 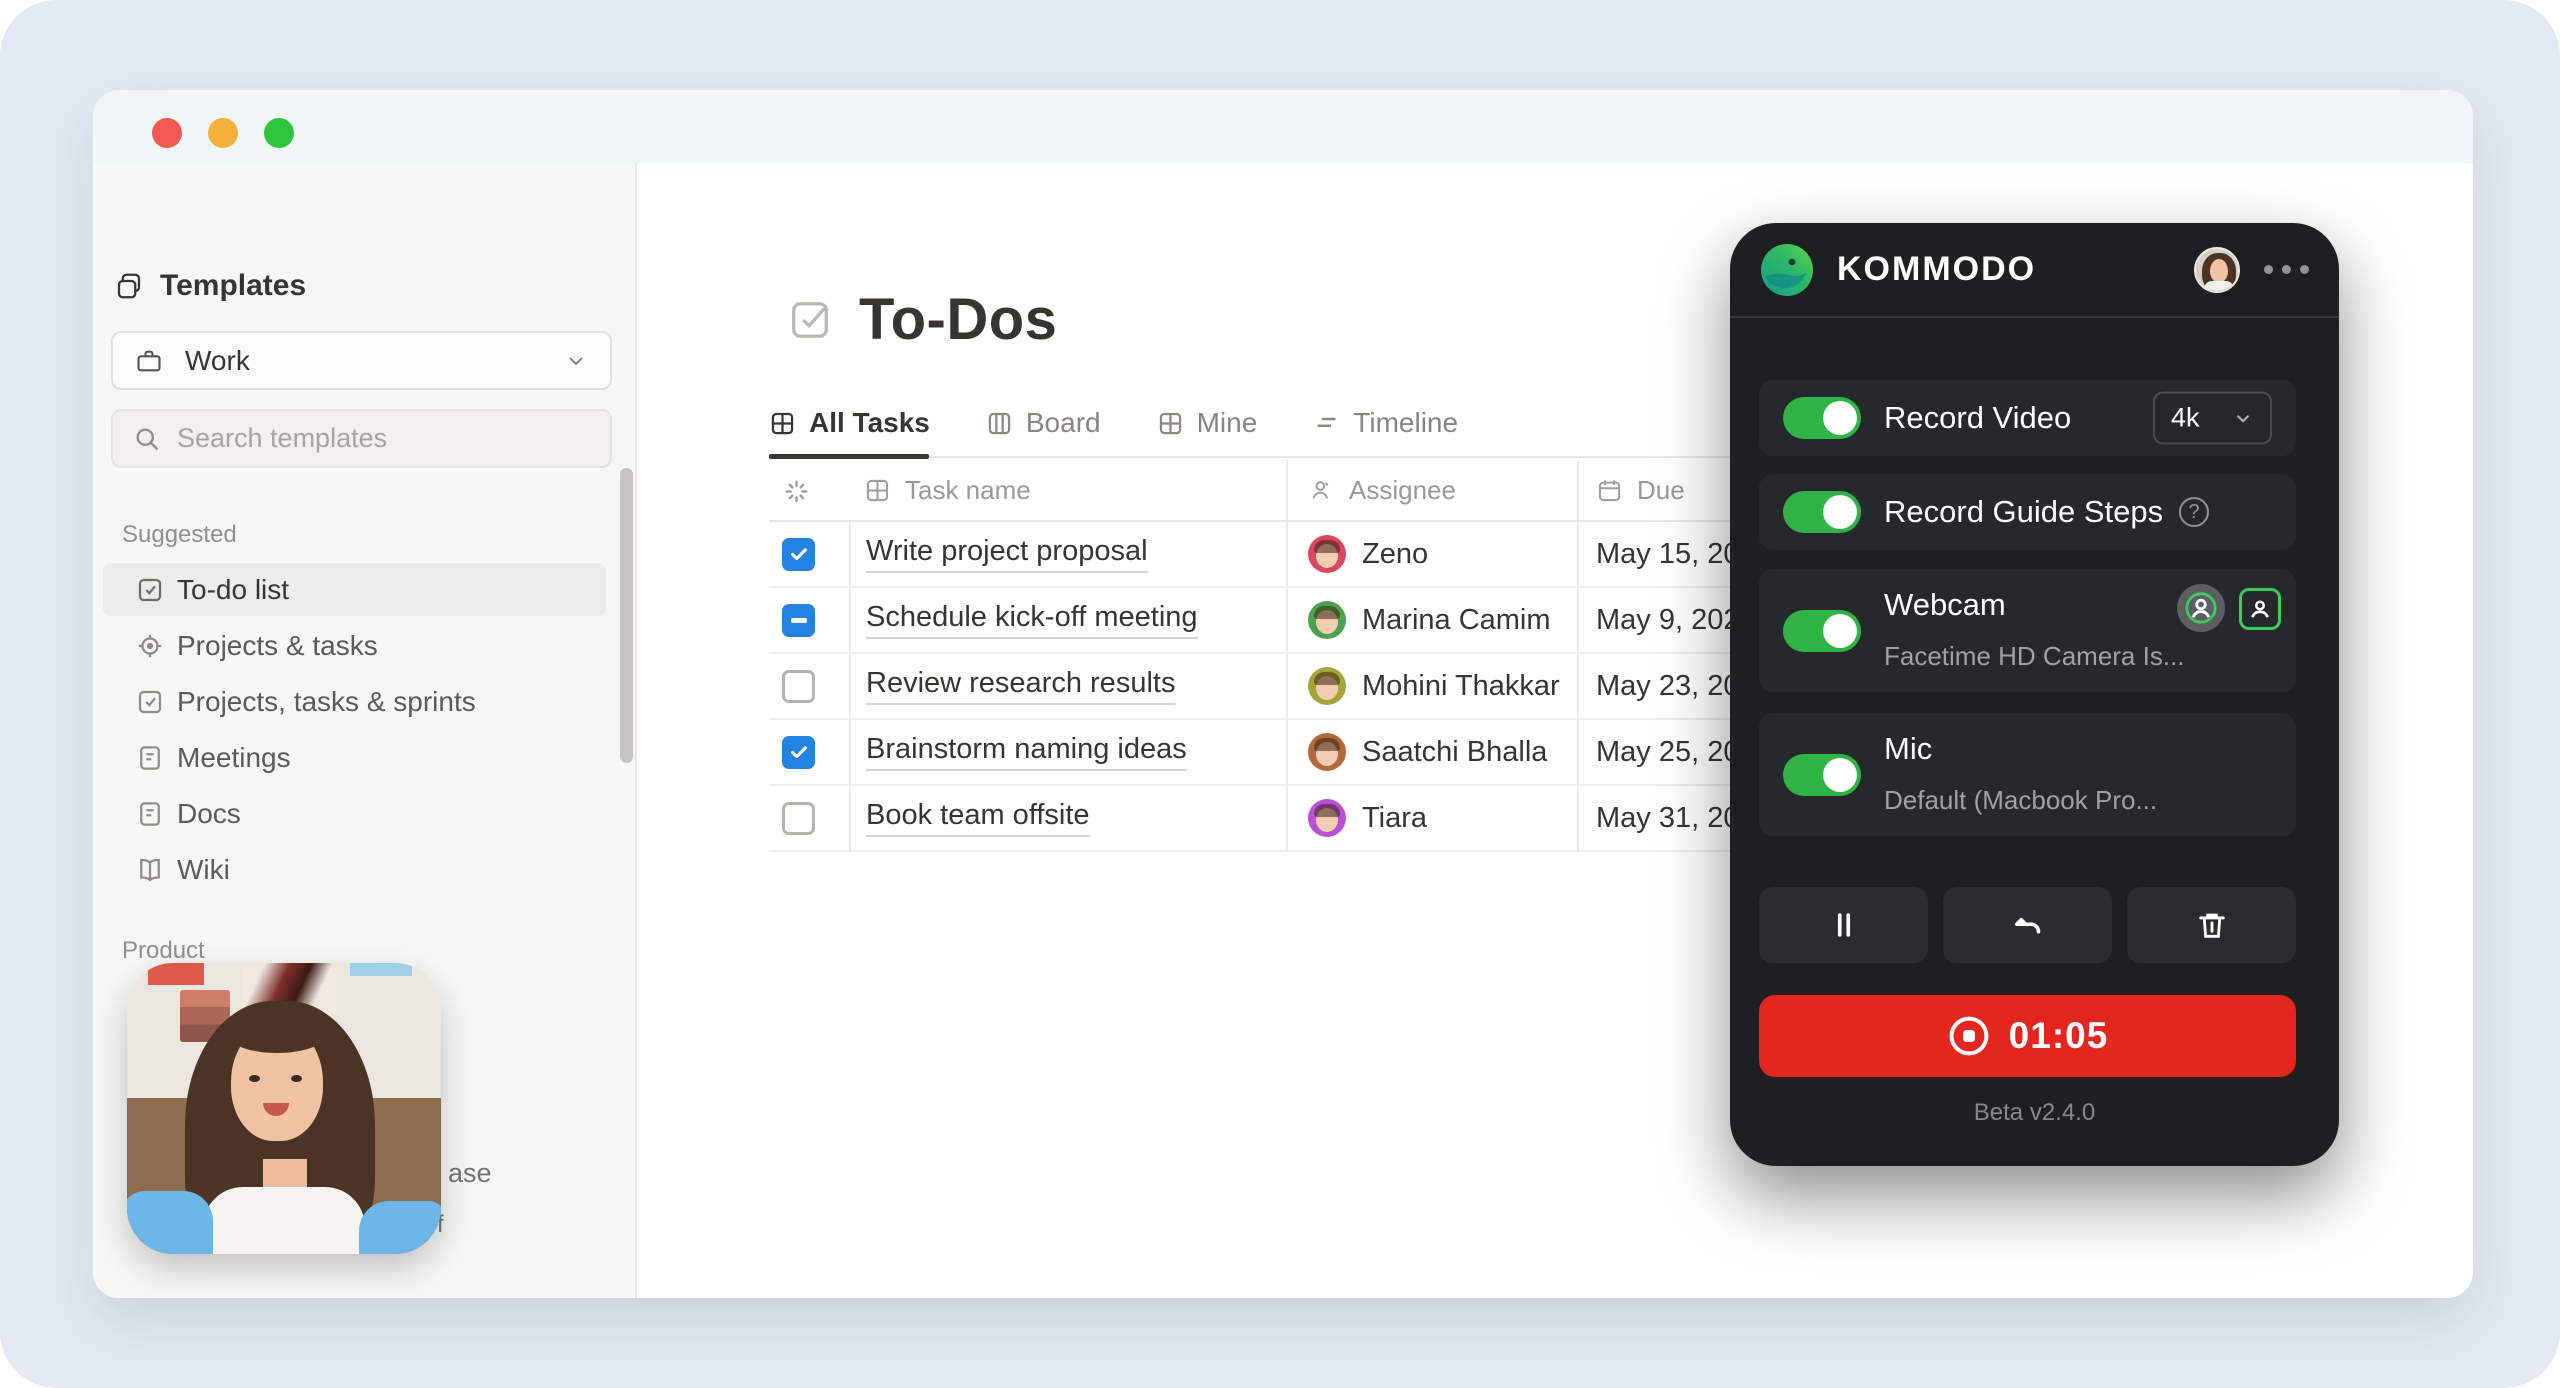 What do you see at coordinates (354, 869) in the screenshot?
I see `sidebar-item-wiki: Wiki` at bounding box center [354, 869].